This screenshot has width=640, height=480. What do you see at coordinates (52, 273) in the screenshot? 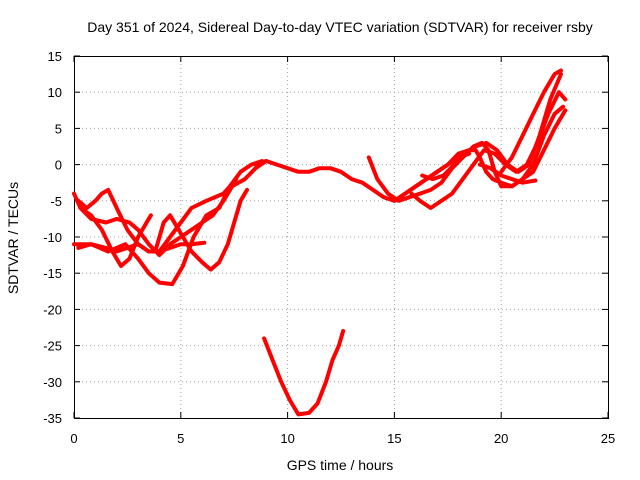
I see `y-tick-label: -15` at bounding box center [52, 273].